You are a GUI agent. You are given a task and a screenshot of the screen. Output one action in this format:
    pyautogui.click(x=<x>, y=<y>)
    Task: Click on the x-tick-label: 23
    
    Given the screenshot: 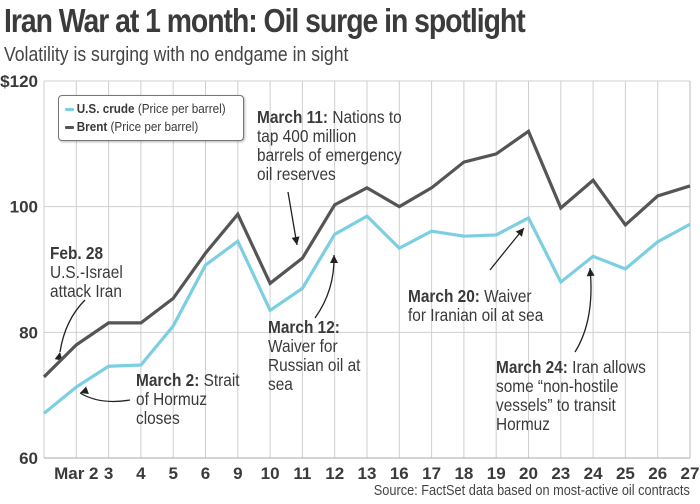 What is the action you would take?
    pyautogui.click(x=560, y=473)
    